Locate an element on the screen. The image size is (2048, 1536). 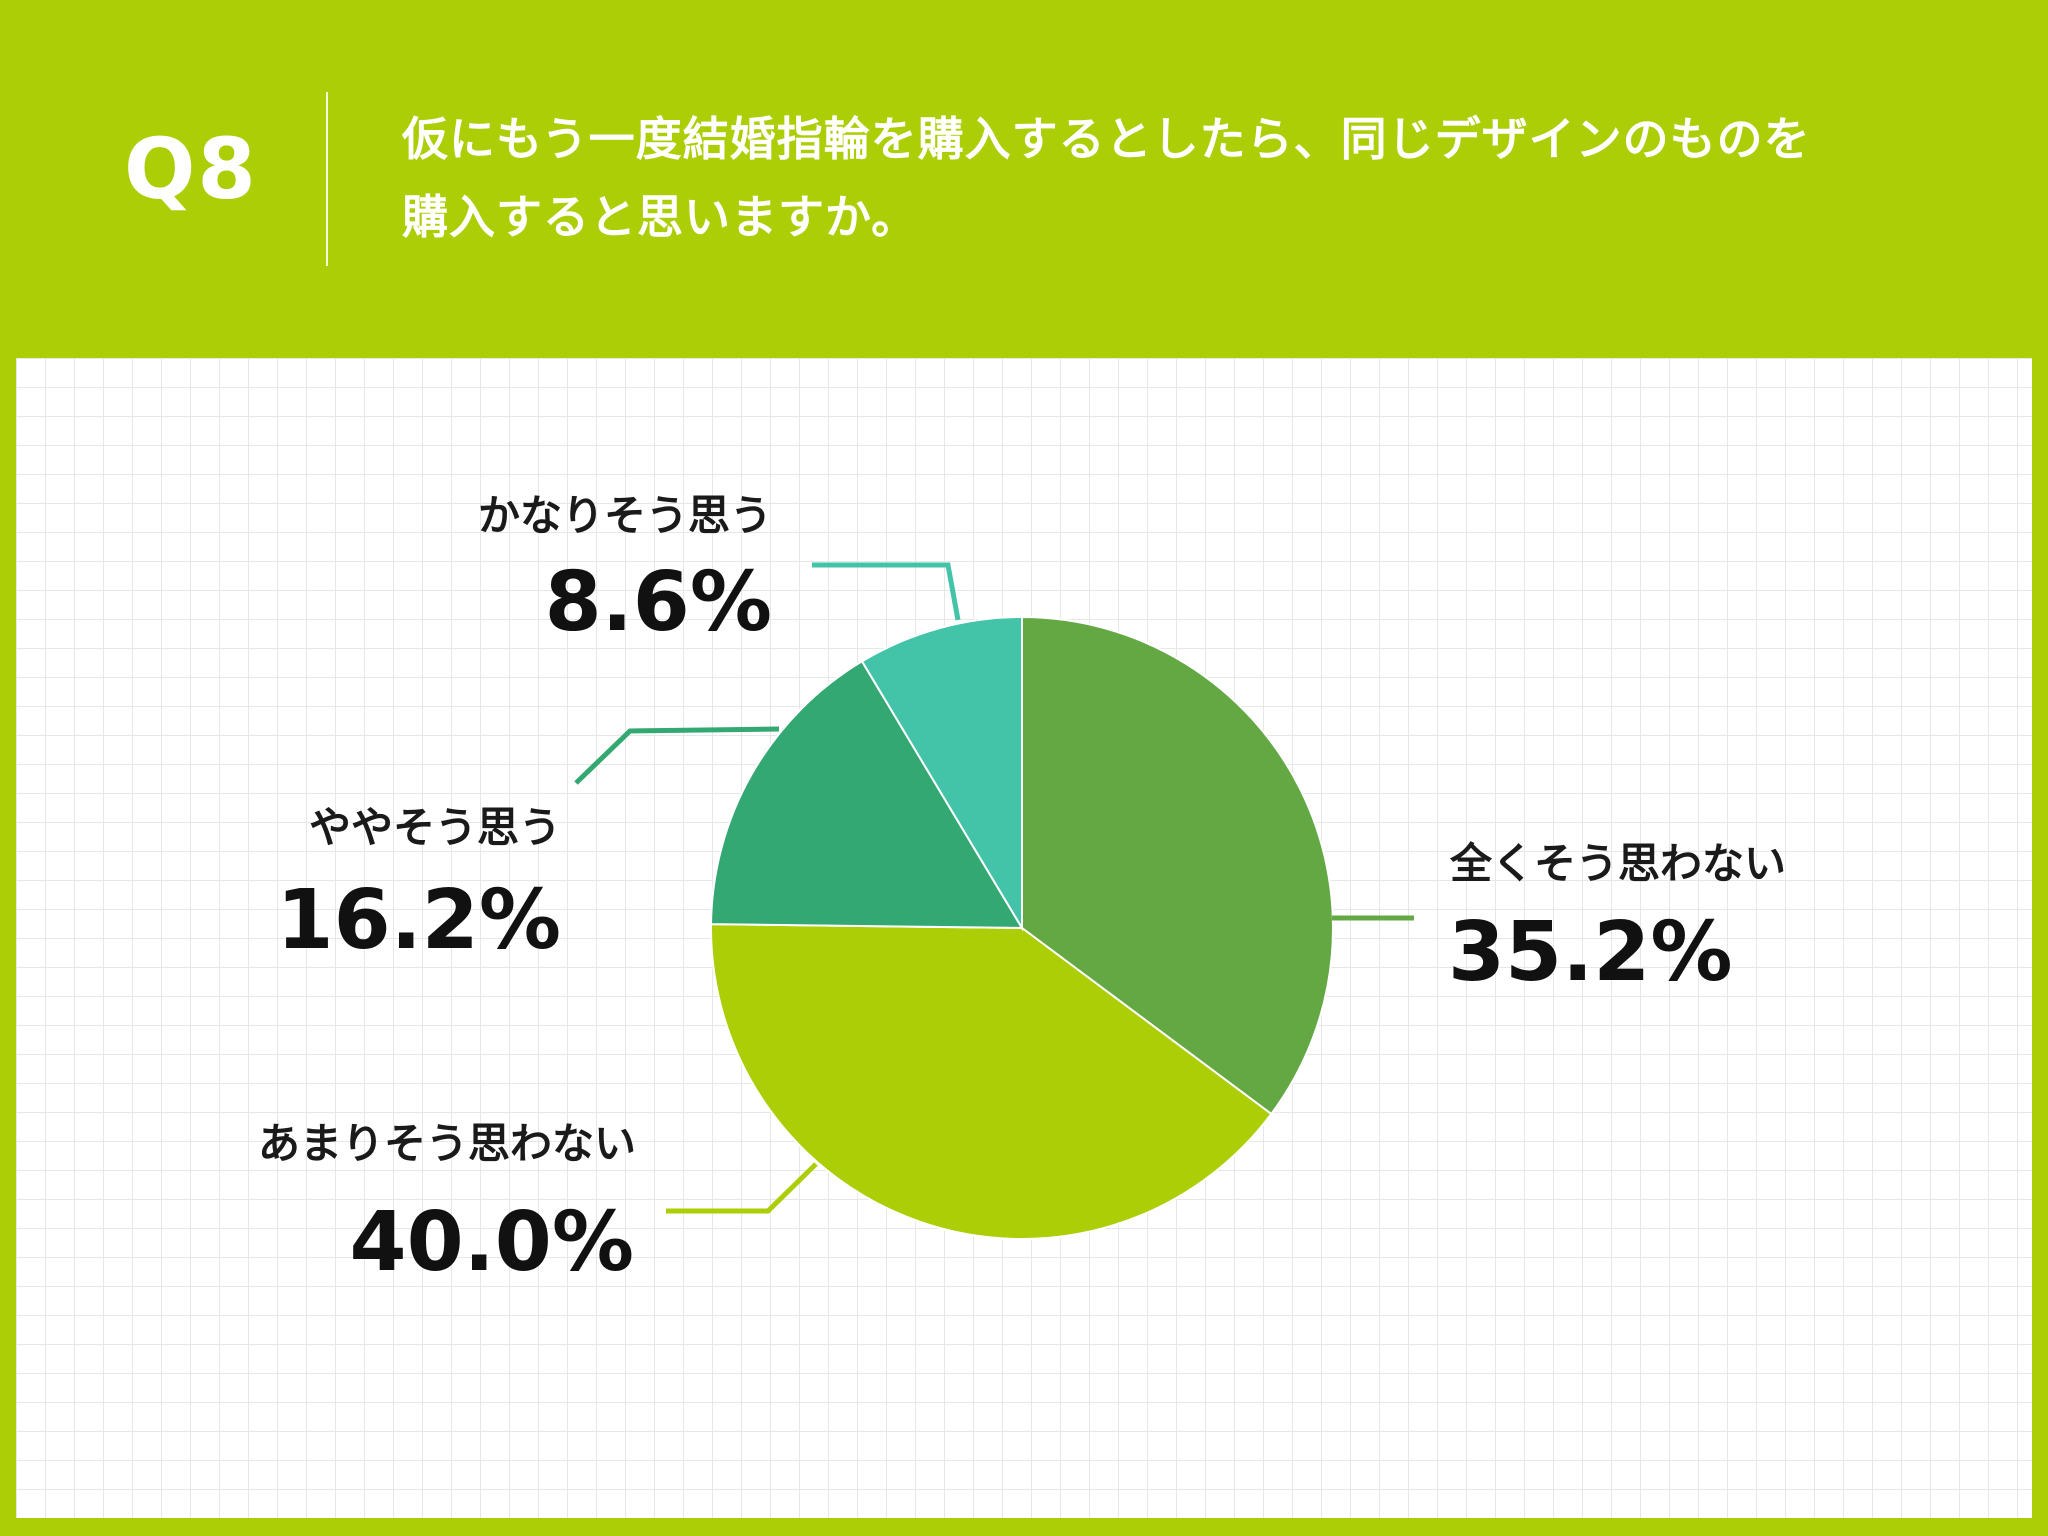
question-line-1: 仮にもう一度結婚指輪を購入するとしたら、同じデザインのものを is located at coordinates (1106, 139).